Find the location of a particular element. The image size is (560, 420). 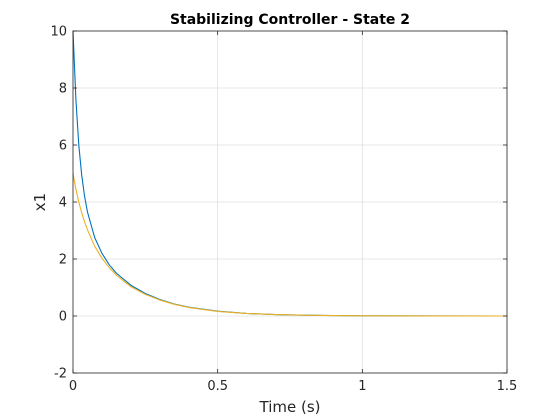

y-axis-label: x1 is located at coordinates (40, 202).